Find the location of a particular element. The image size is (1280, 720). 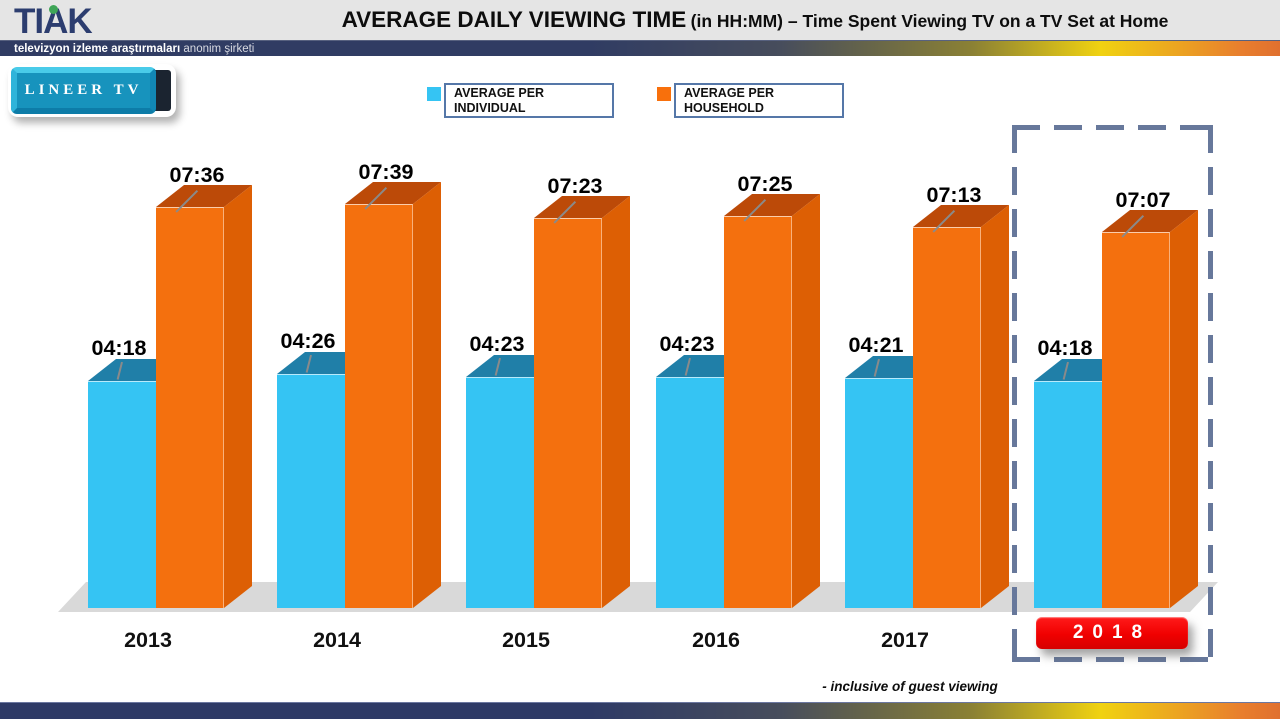

highlight-box-left-edge is located at coordinates (1014, 393).